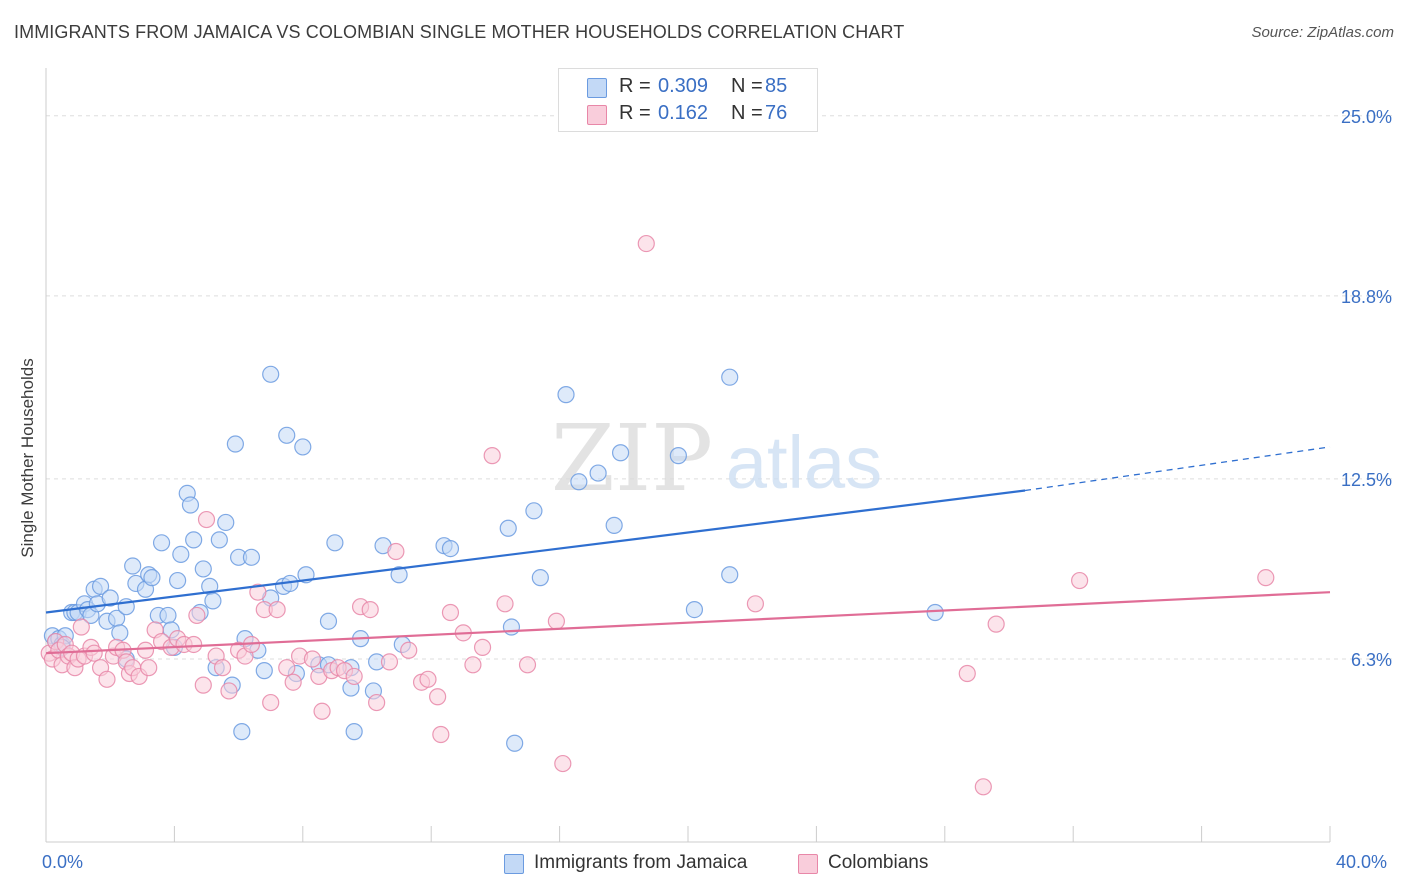 Image resolution: width=1406 pixels, height=892 pixels. Describe the element at coordinates (1362, 862) in the screenshot. I see `x-tick-label-max: 40.0%` at that location.